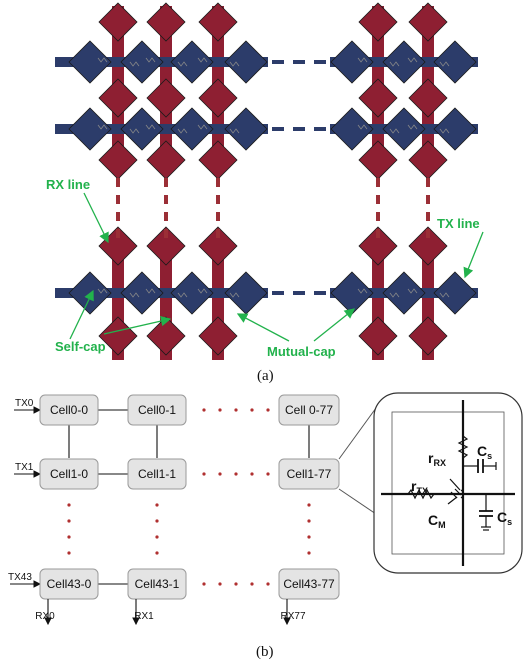 Image resolution: width=529 pixels, height=669 pixels. Describe the element at coordinates (273, 209) in the screenshot. I see `vertical-ellipsis-dashes` at that location.